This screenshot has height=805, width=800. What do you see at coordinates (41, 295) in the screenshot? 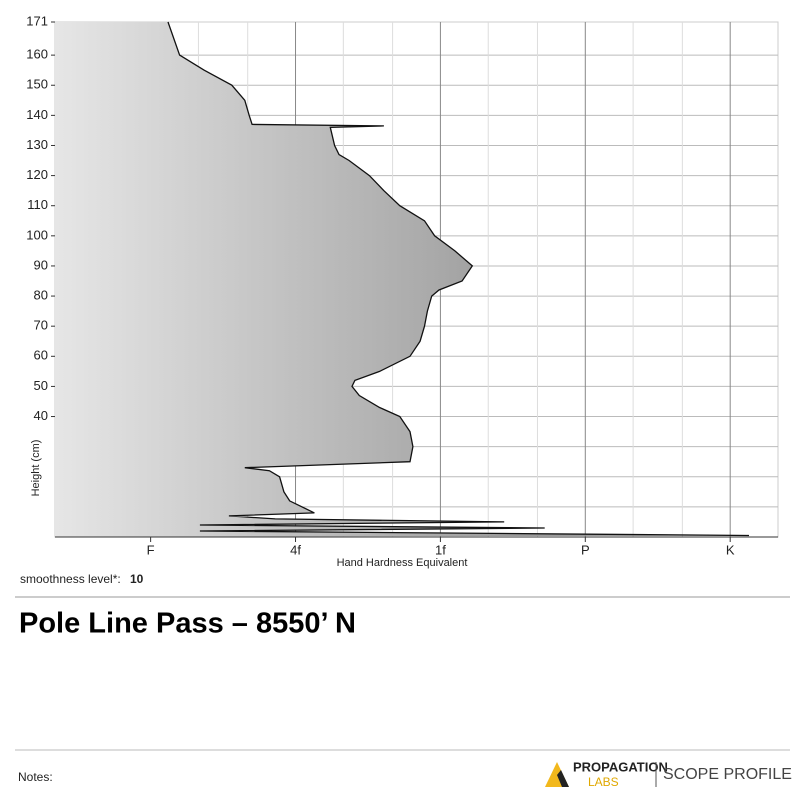
I see `y-tick-label: 80` at bounding box center [41, 295].